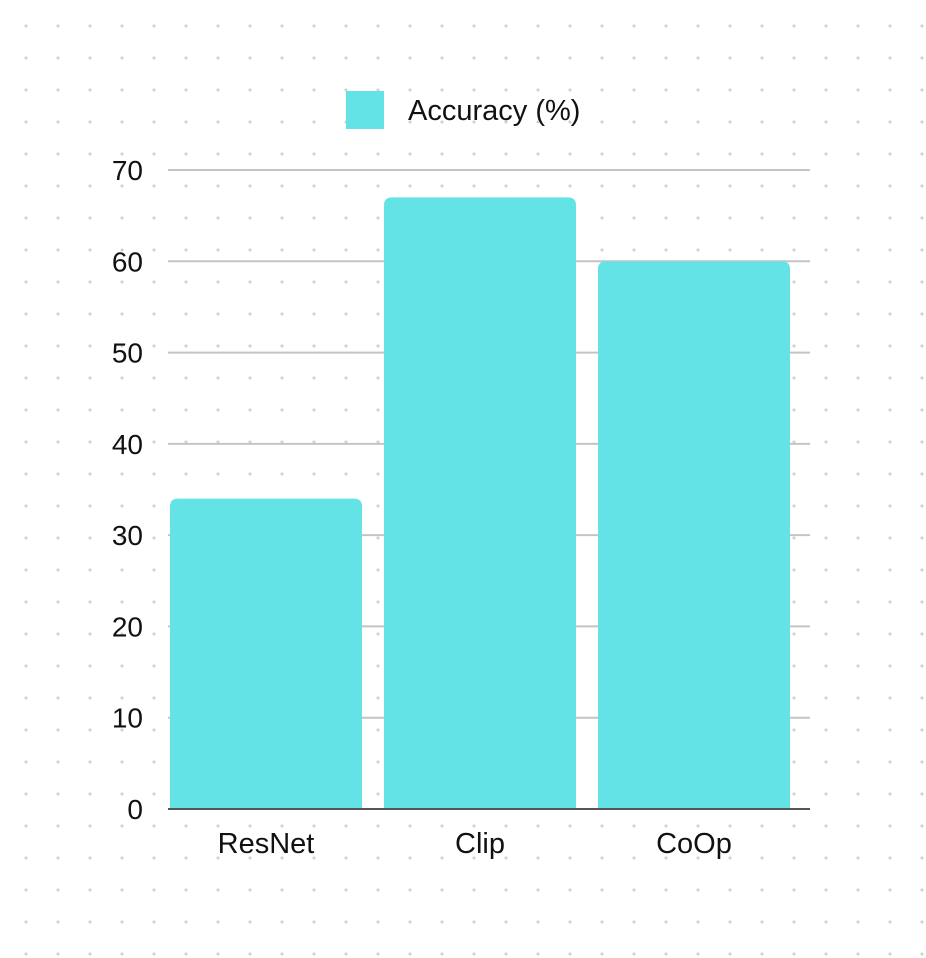 The image size is (926, 958). I want to click on y-tick-label: 70, so click(127, 170).